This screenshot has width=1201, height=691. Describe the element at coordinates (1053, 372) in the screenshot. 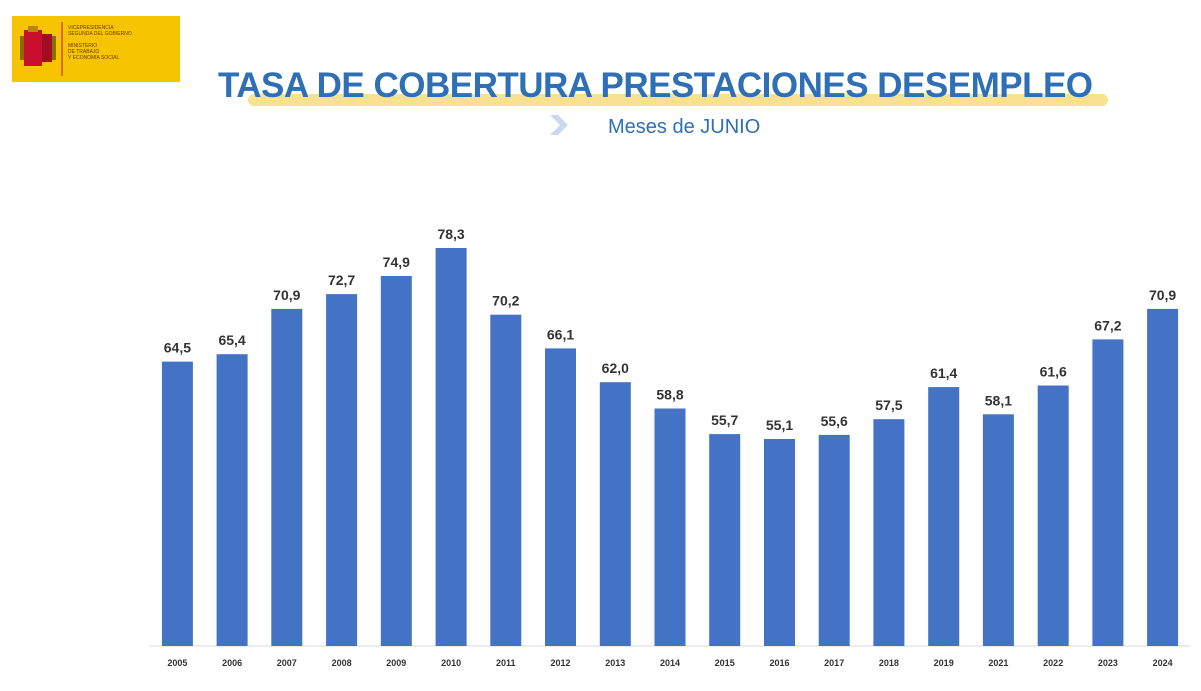

I see `data-label-2022: 61,6` at that location.